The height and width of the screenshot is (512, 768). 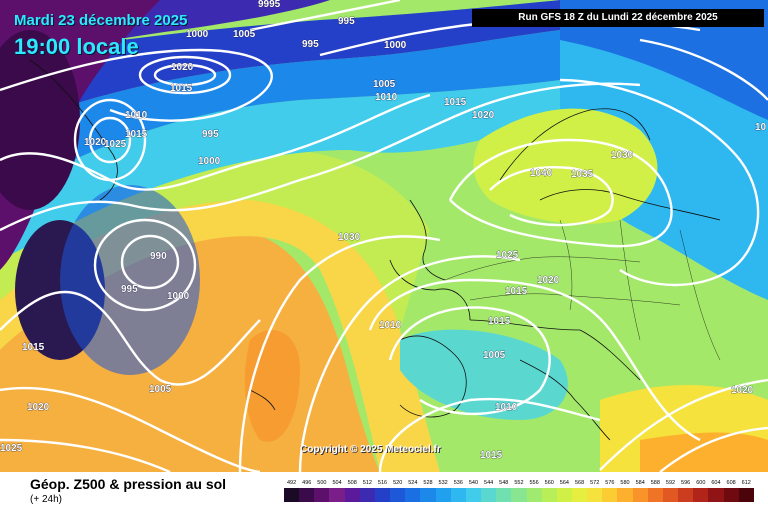 What do you see at coordinates (307, 483) in the screenshot?
I see `legend-tick-label: 496` at bounding box center [307, 483].